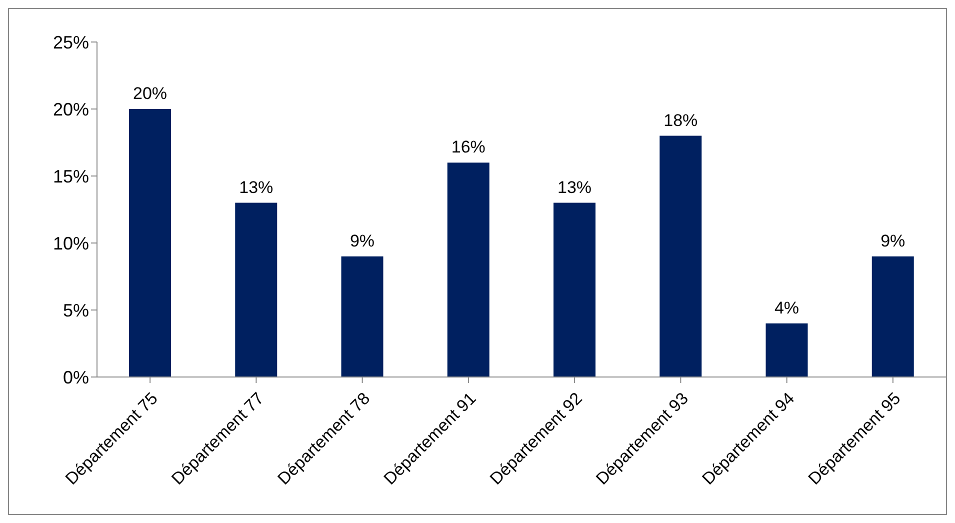  Describe the element at coordinates (75, 310) in the screenshot. I see `y-tick-label: 5%` at that location.